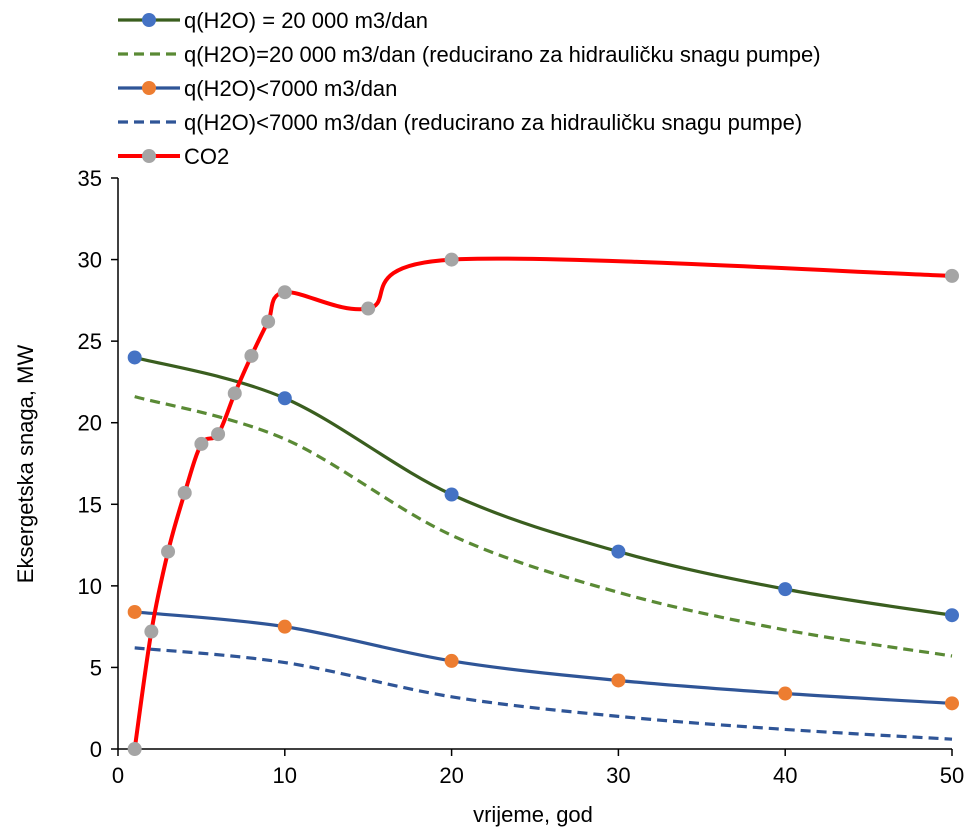 The height and width of the screenshot is (836, 970). What do you see at coordinates (785, 775) in the screenshot?
I see `x-tick-label: 40` at bounding box center [785, 775].